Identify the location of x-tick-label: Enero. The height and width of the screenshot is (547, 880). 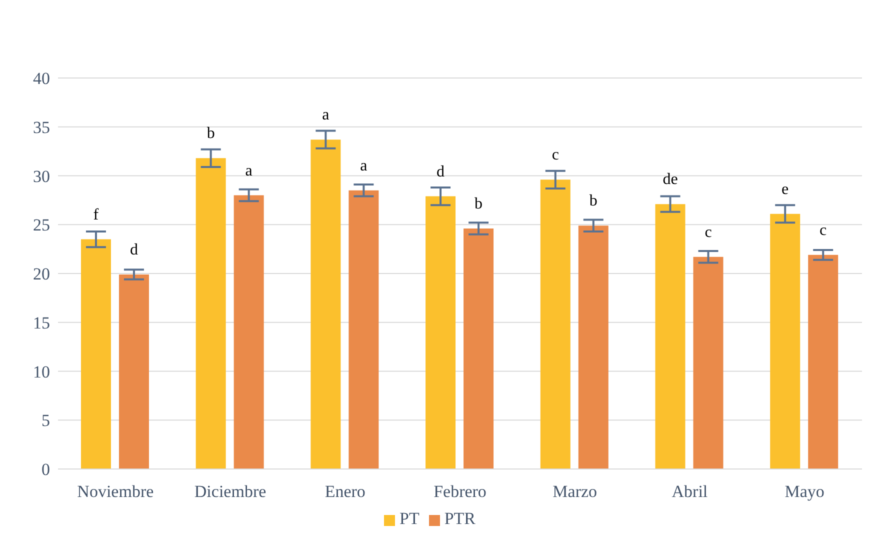
(345, 492).